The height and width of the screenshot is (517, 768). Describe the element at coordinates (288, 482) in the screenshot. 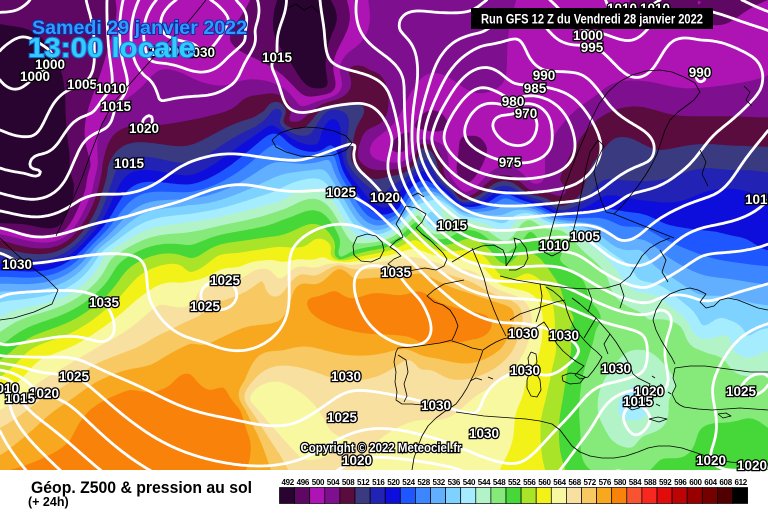

I see `svg-text: 492` at that location.